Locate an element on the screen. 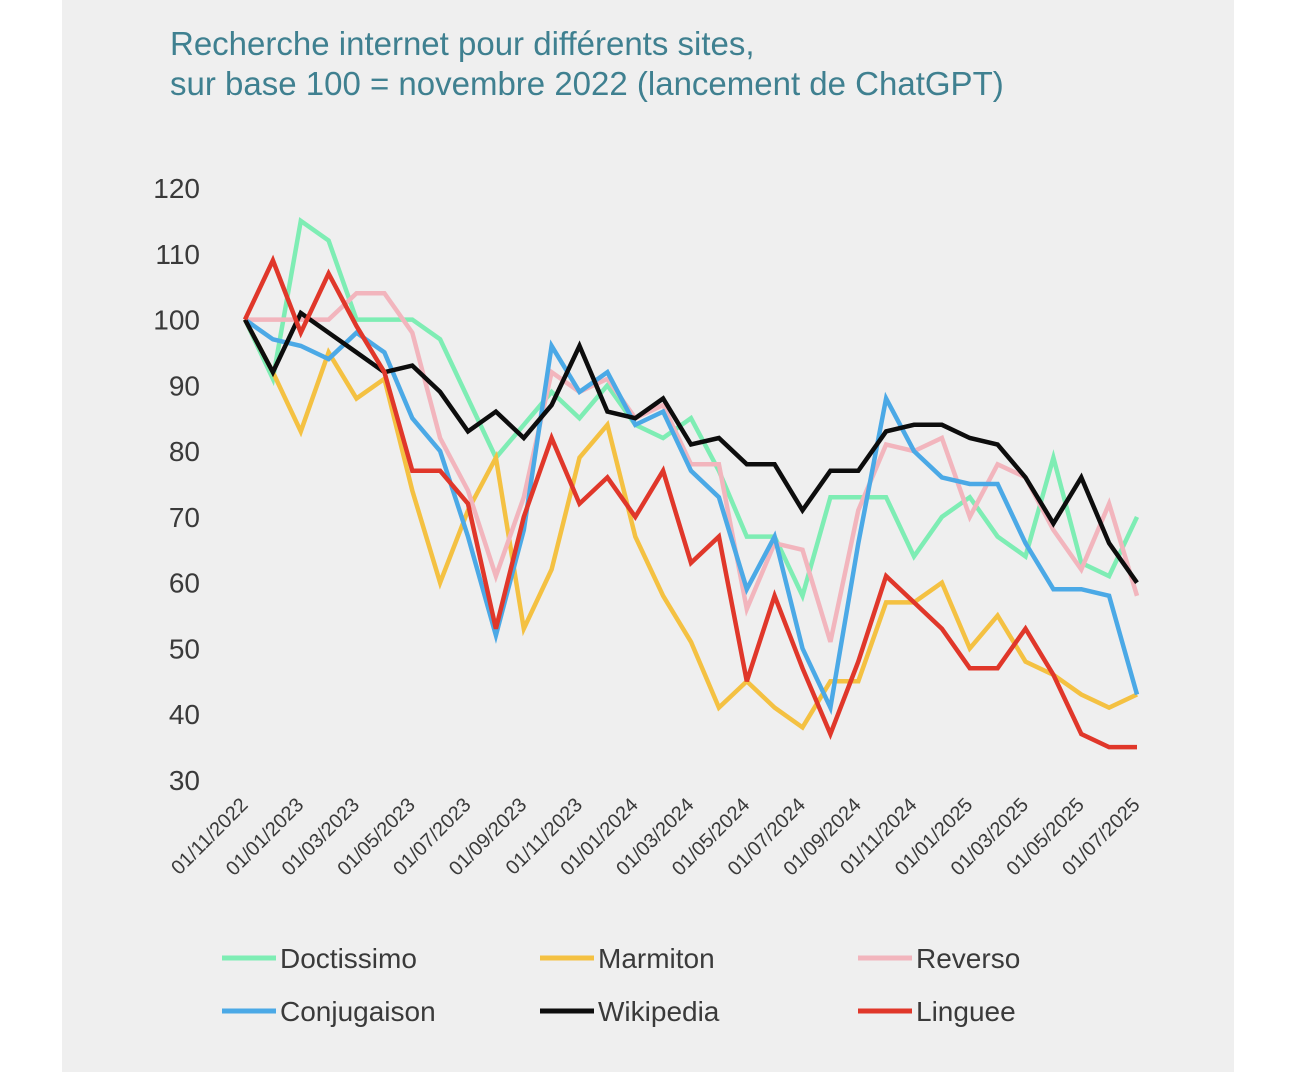  y-tick-label: 120 is located at coordinates (176, 188).